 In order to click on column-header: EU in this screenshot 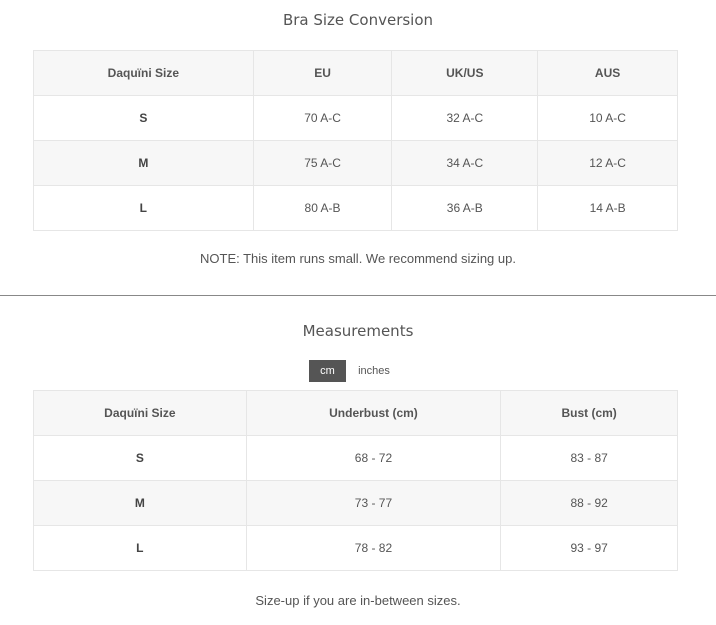, I will do `click(322, 73)`.